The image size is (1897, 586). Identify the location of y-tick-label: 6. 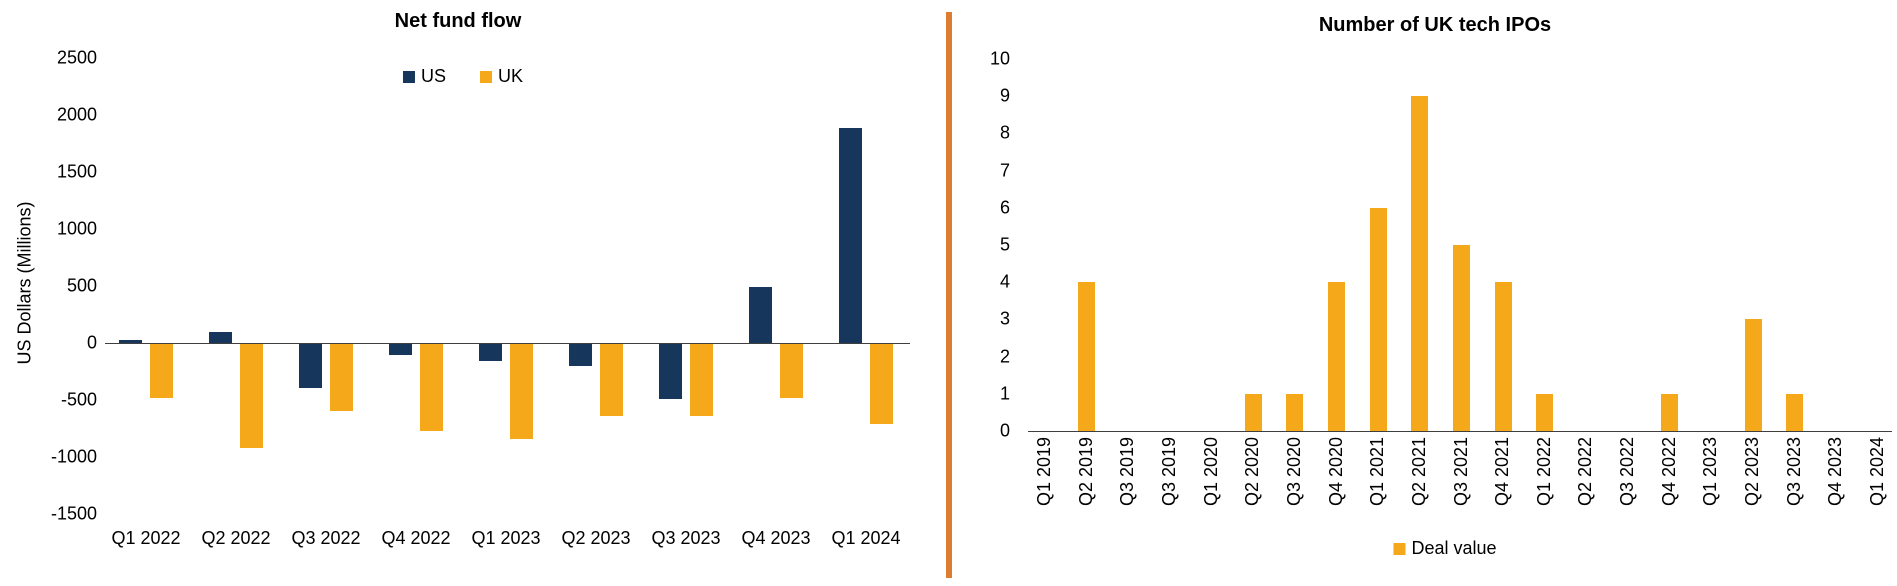
(1004, 207).